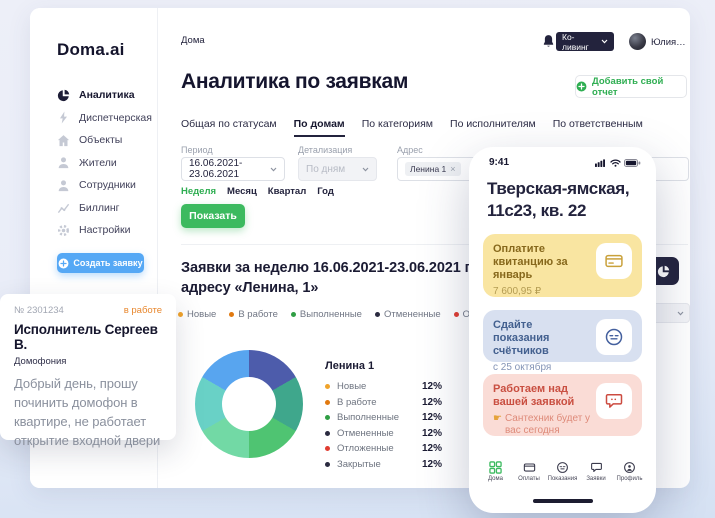 This screenshot has width=715, height=518. I want to click on address-tag-label: Ленина 1, so click(428, 169).